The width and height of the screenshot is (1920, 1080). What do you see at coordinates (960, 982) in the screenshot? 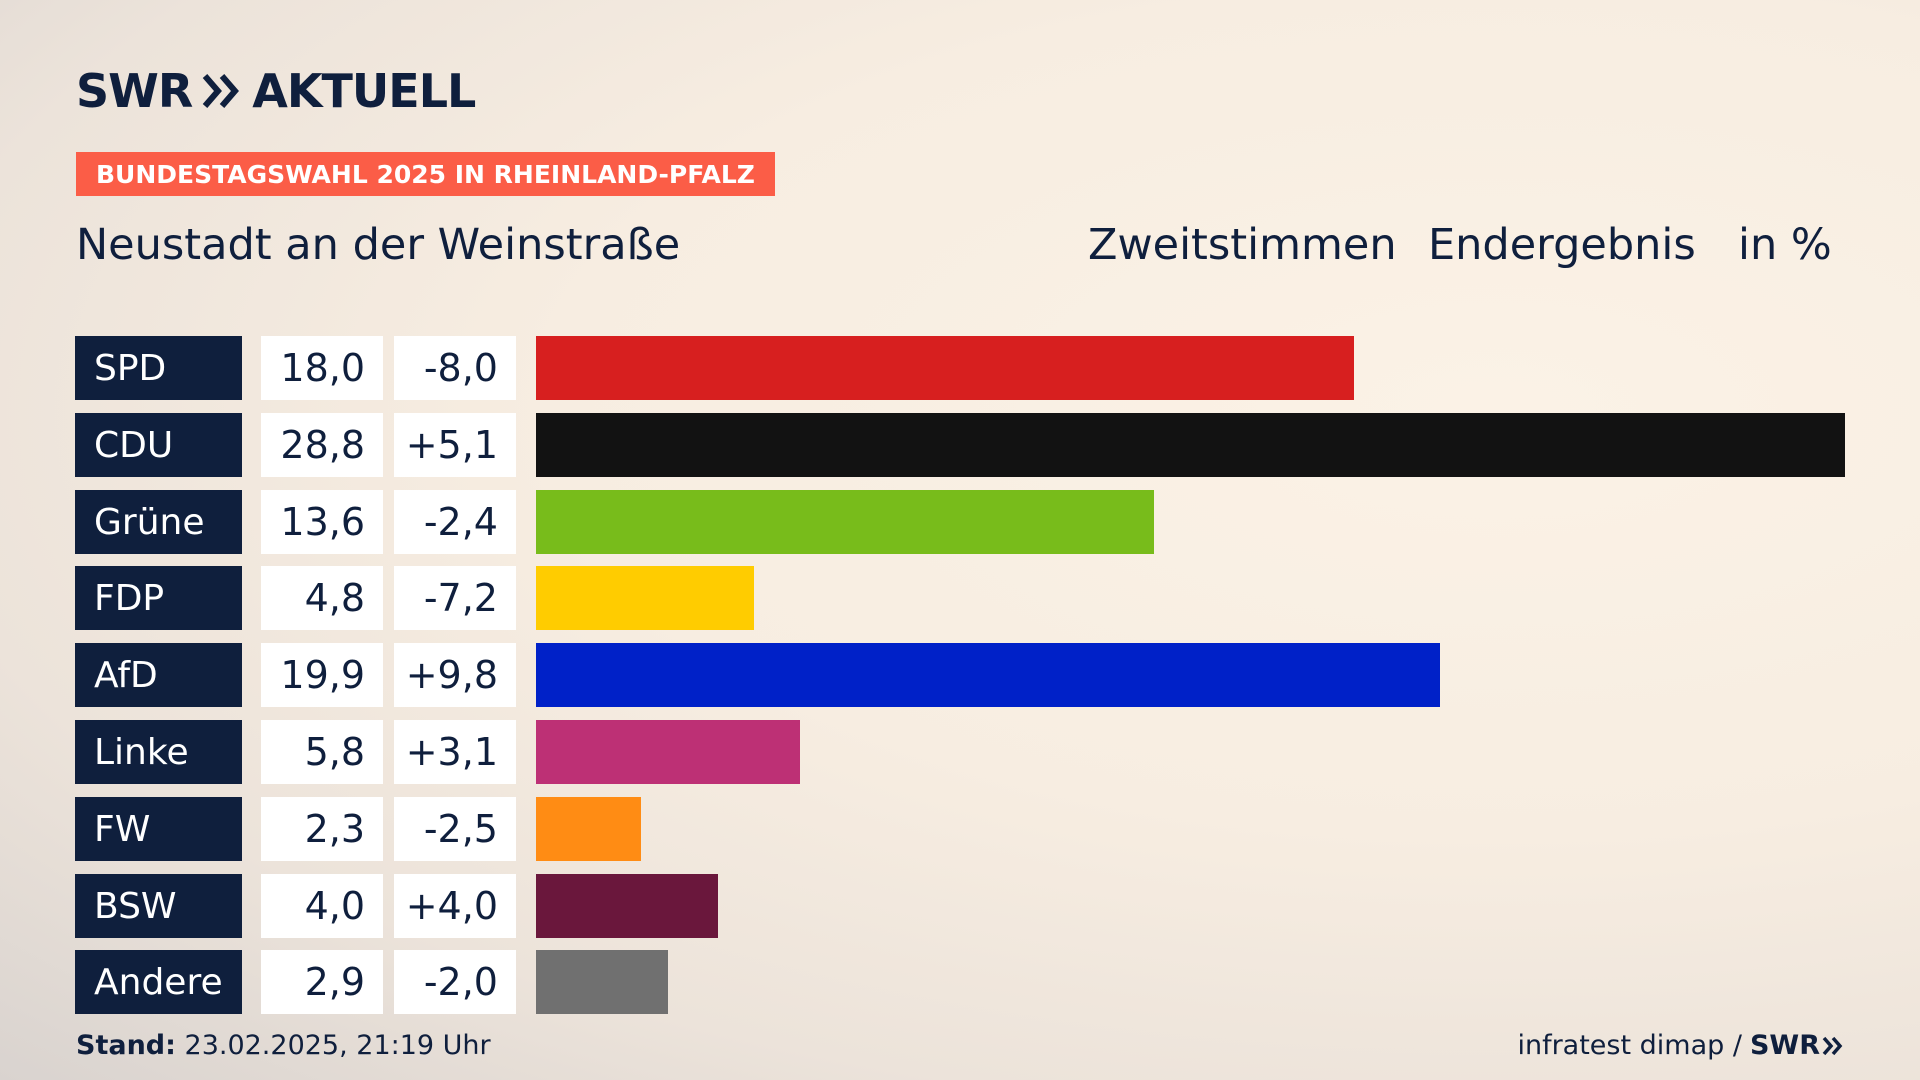
I see `result-row-andere: Andere 2,9 -2,0` at bounding box center [960, 982].